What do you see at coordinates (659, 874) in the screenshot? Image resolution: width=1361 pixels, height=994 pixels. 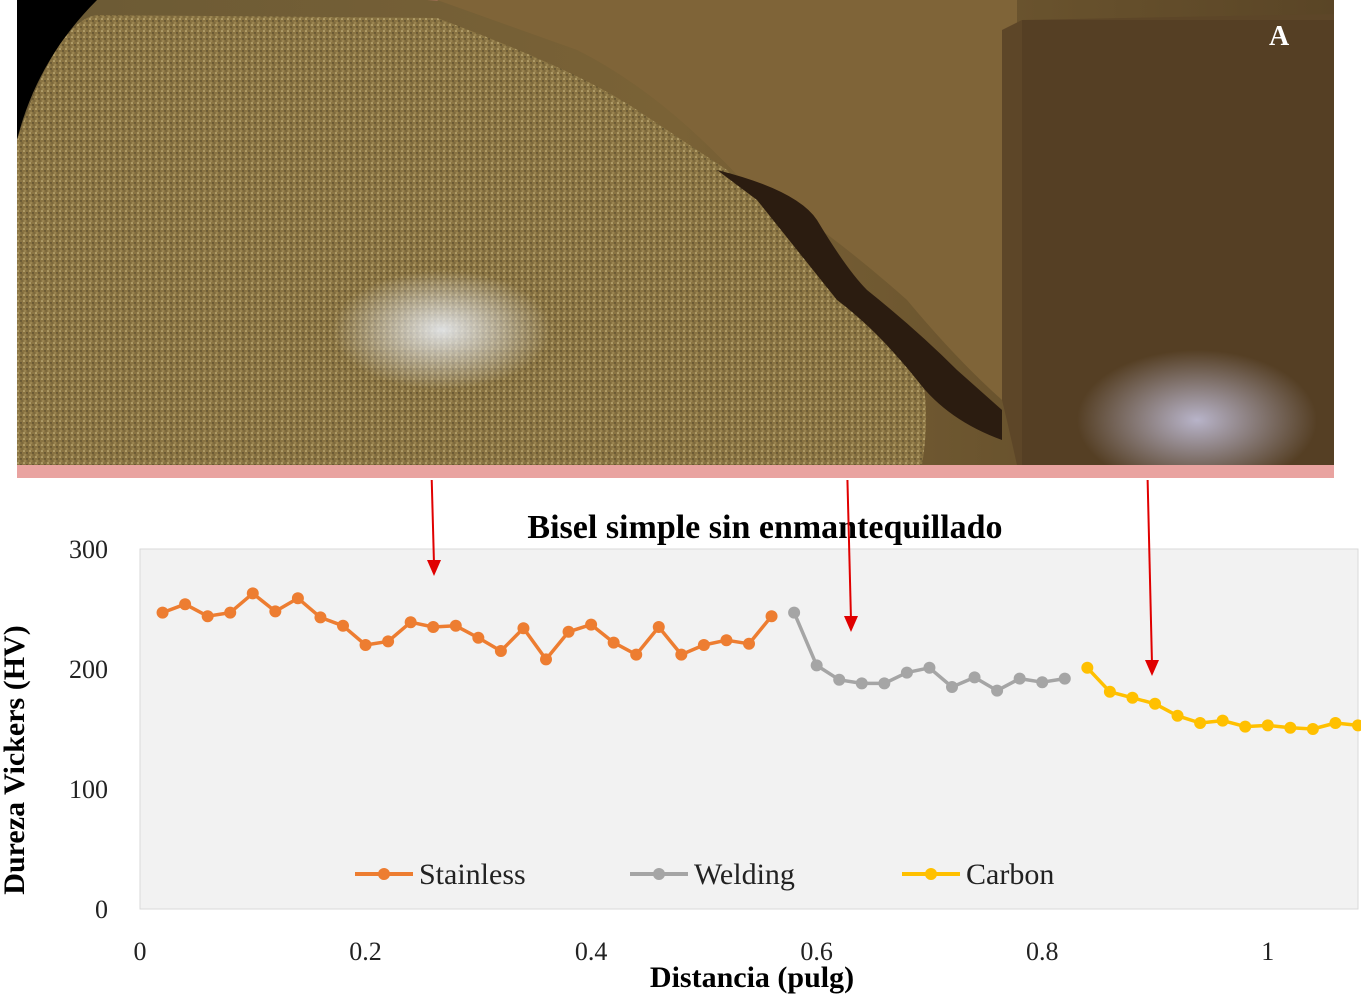 I see `legend-marker-welding` at bounding box center [659, 874].